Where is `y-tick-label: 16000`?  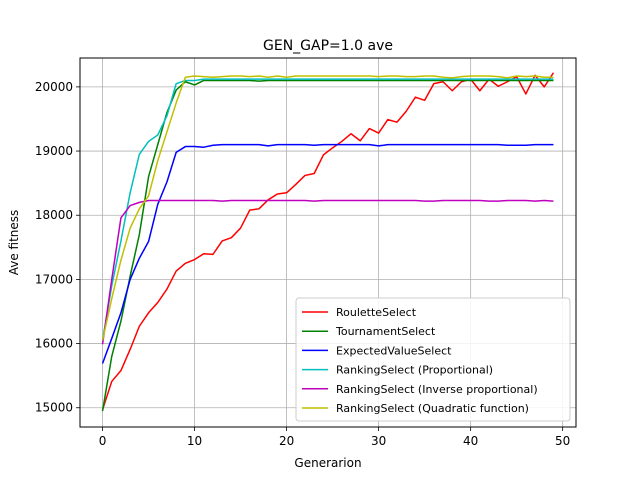 y-tick-label: 16000 is located at coordinates (54, 344).